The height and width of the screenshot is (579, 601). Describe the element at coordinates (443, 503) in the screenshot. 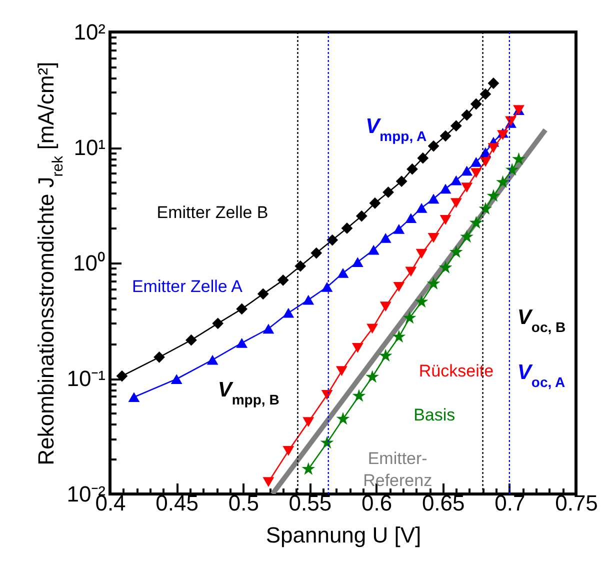

I see `x-tick-label: 0.65` at that location.